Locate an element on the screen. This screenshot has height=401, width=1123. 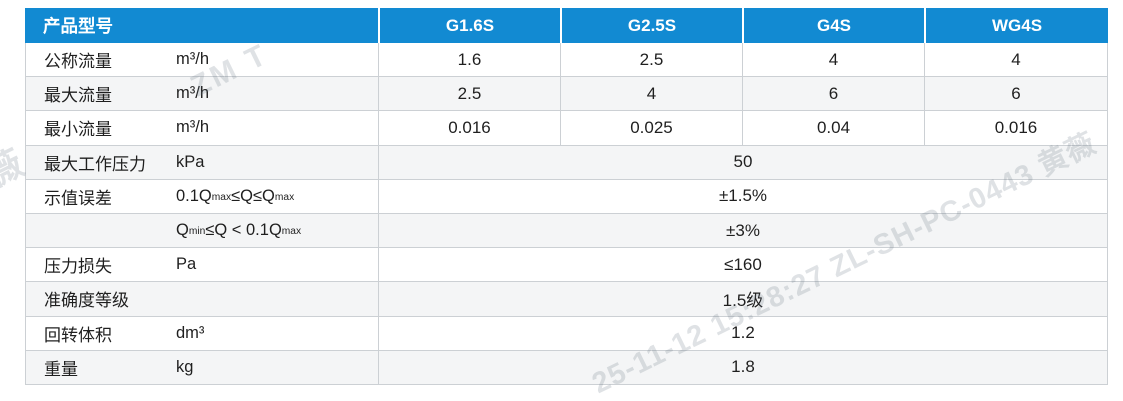
spec-merged-value-cell: 1.8 is located at coordinates (742, 367).